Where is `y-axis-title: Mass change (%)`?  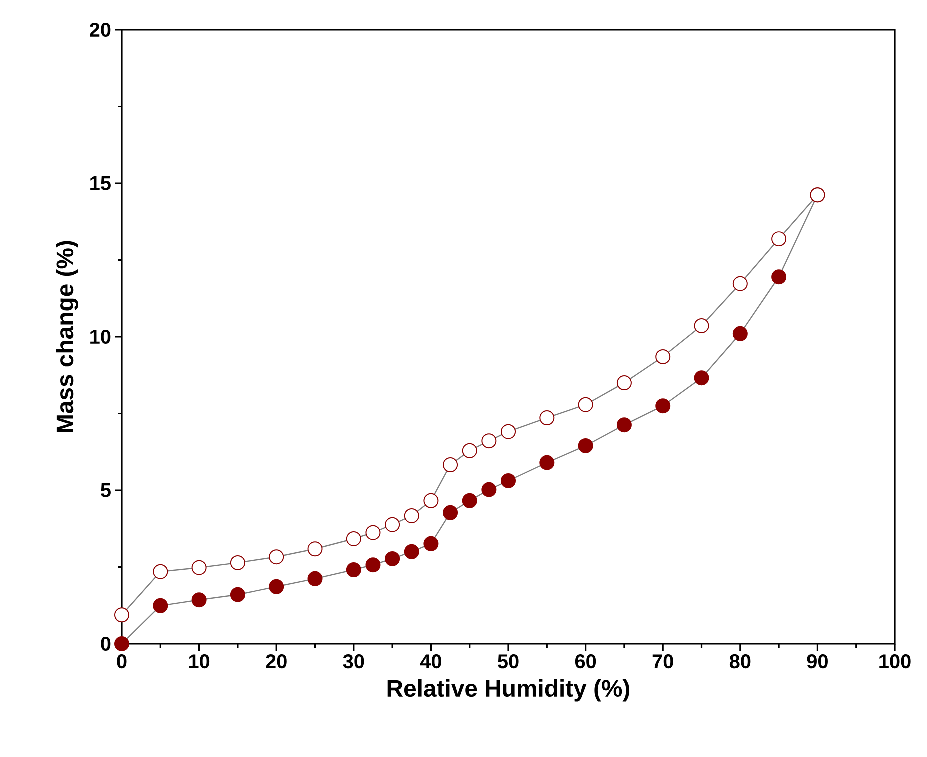
y-axis-title: Mass change (%) is located at coordinates (67, 336).